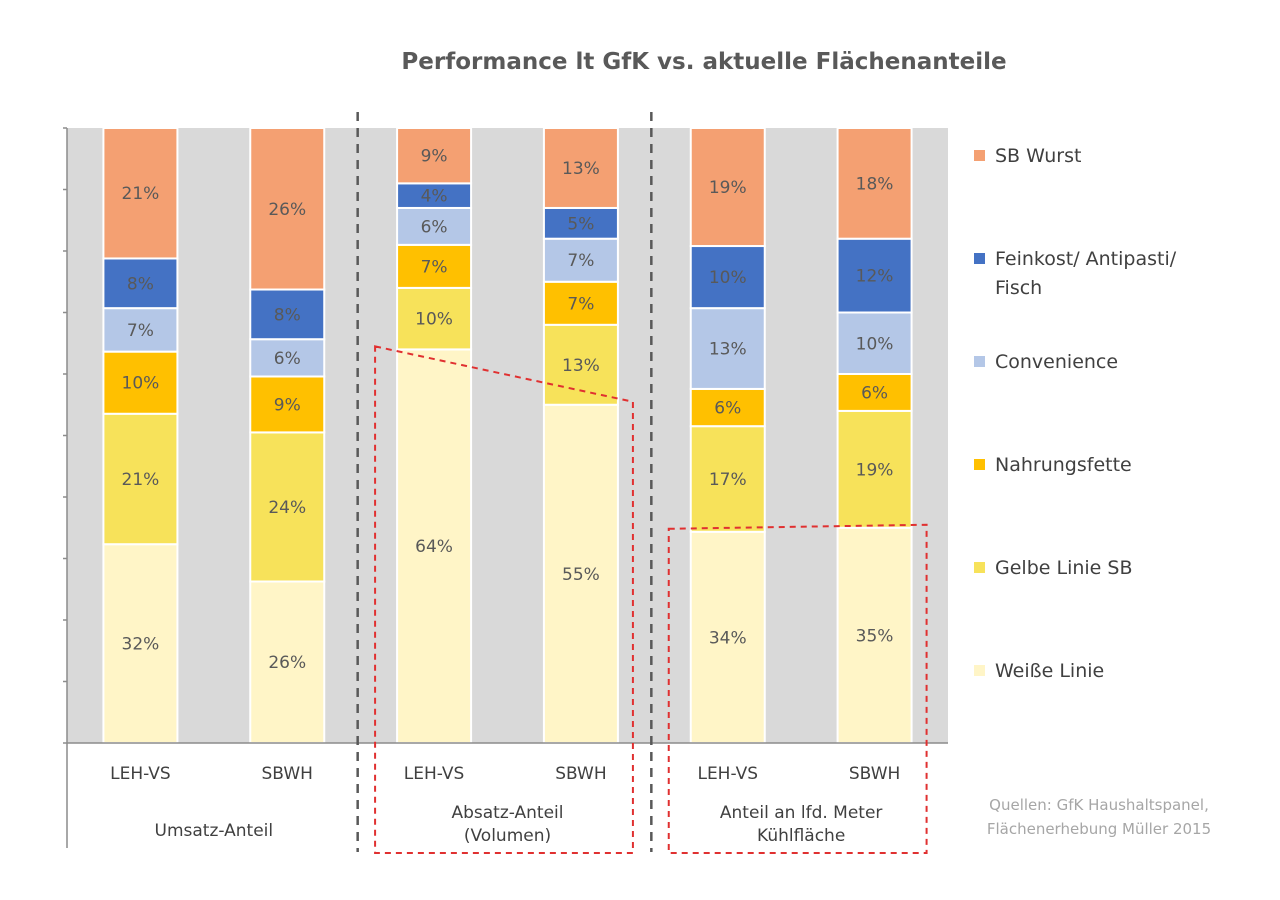  I want to click on group-label: (Volumen), so click(507, 836).